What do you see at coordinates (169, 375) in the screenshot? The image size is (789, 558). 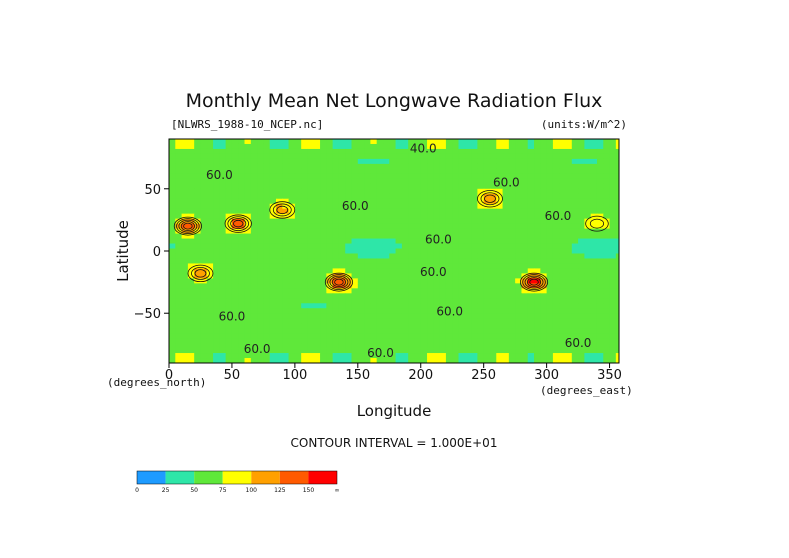 I see `x-tick-label: 0` at bounding box center [169, 375].